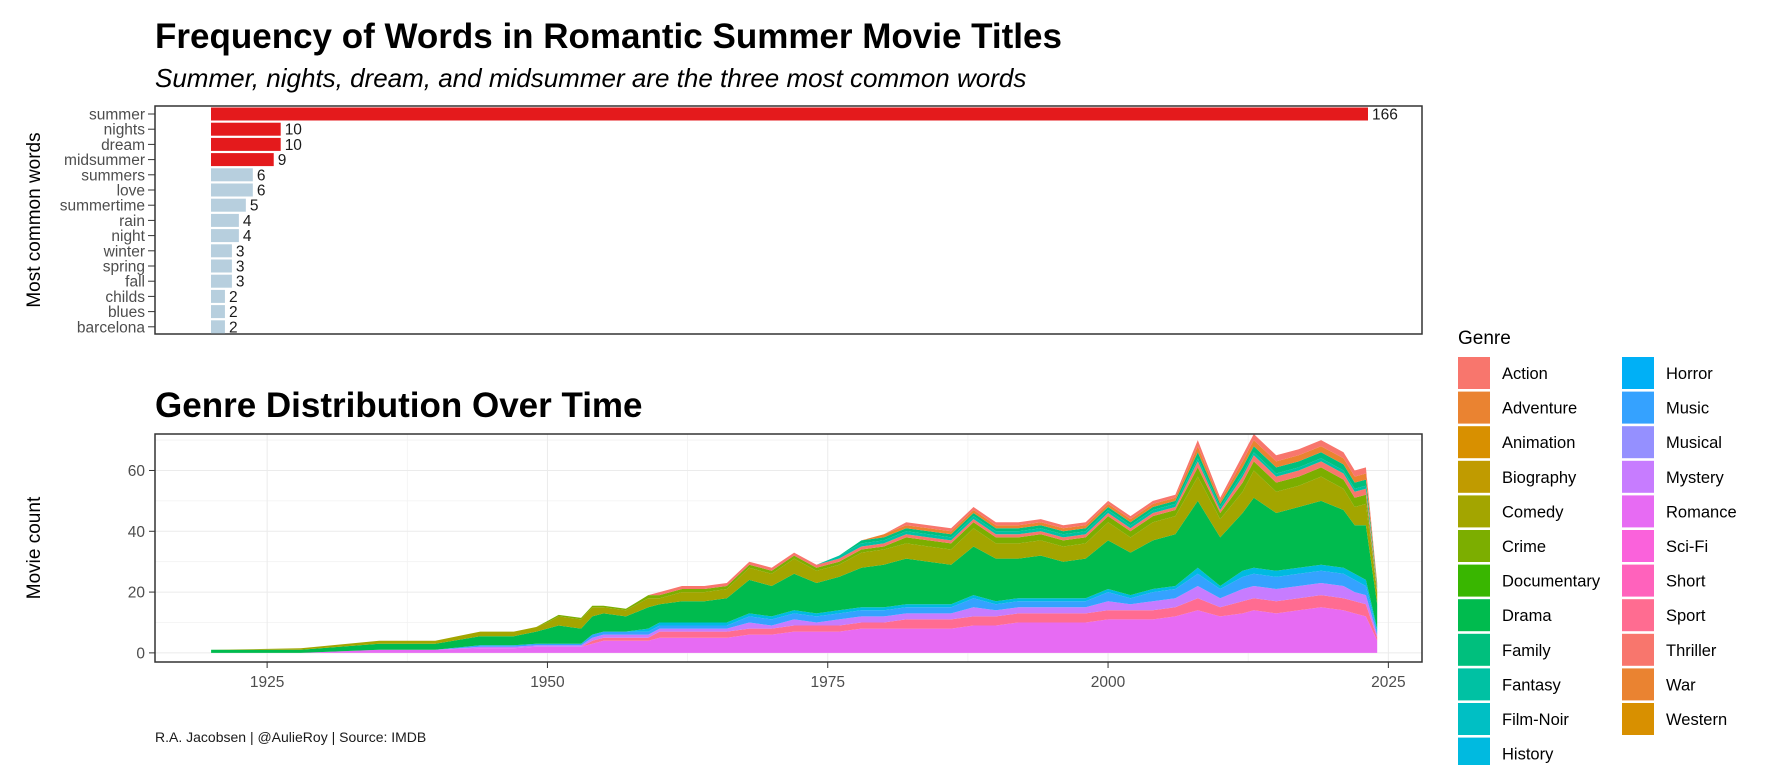  What do you see at coordinates (1526, 651) in the screenshot?
I see `legend-label: Family` at bounding box center [1526, 651].